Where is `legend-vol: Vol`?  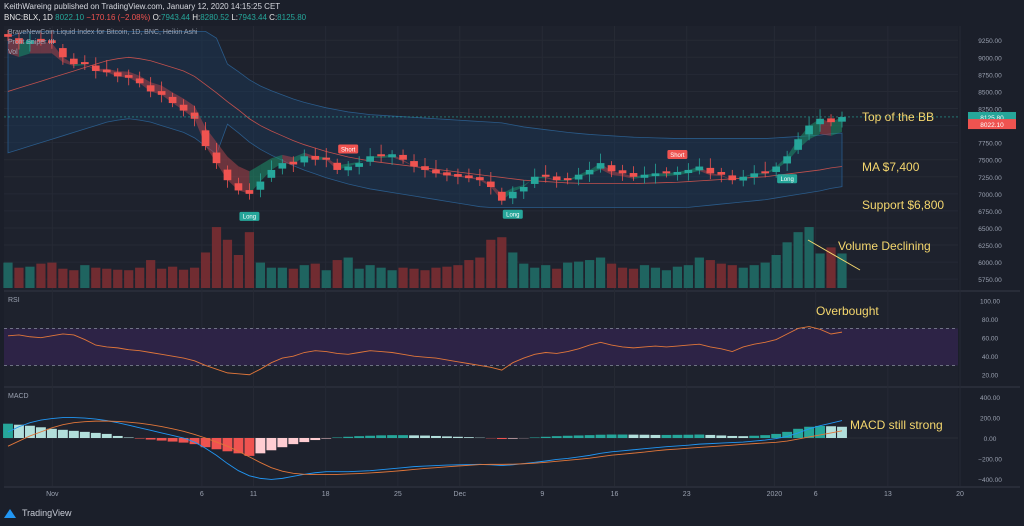 legend-vol: Vol is located at coordinates (13, 52).